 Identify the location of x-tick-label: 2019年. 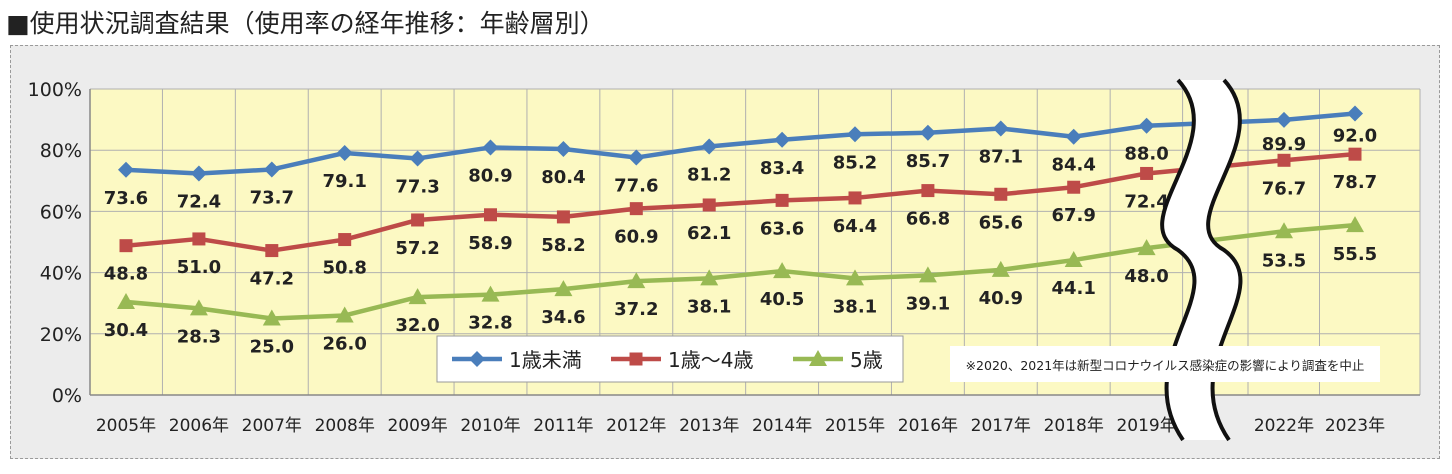
(1146, 426).